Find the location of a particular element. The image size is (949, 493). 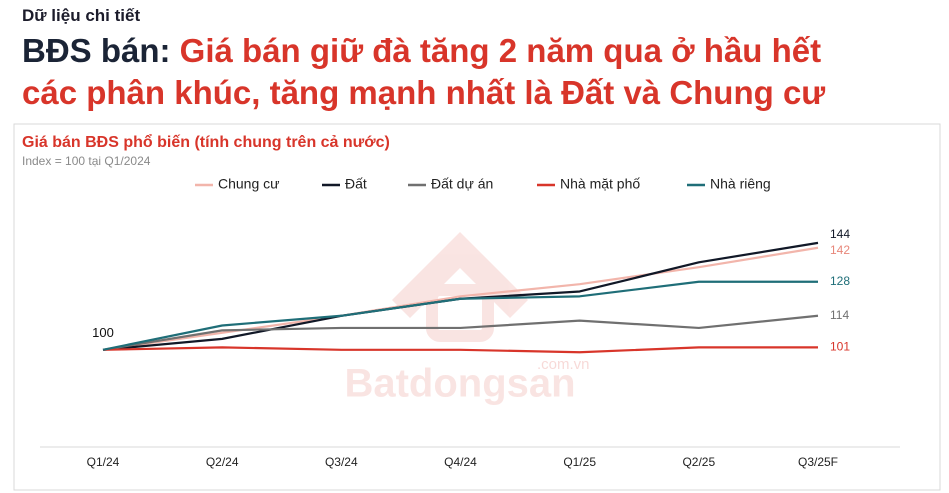

x-tick-label: Q2/25 is located at coordinates (698, 462).